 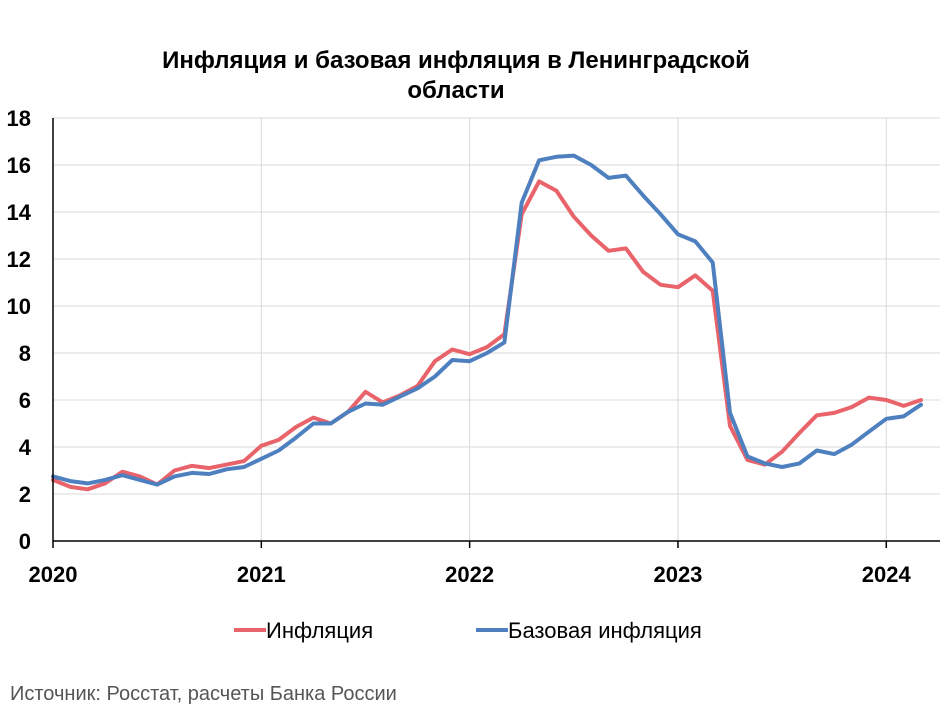 What do you see at coordinates (19, 118) in the screenshot?
I see `y-tick-label: 18` at bounding box center [19, 118].